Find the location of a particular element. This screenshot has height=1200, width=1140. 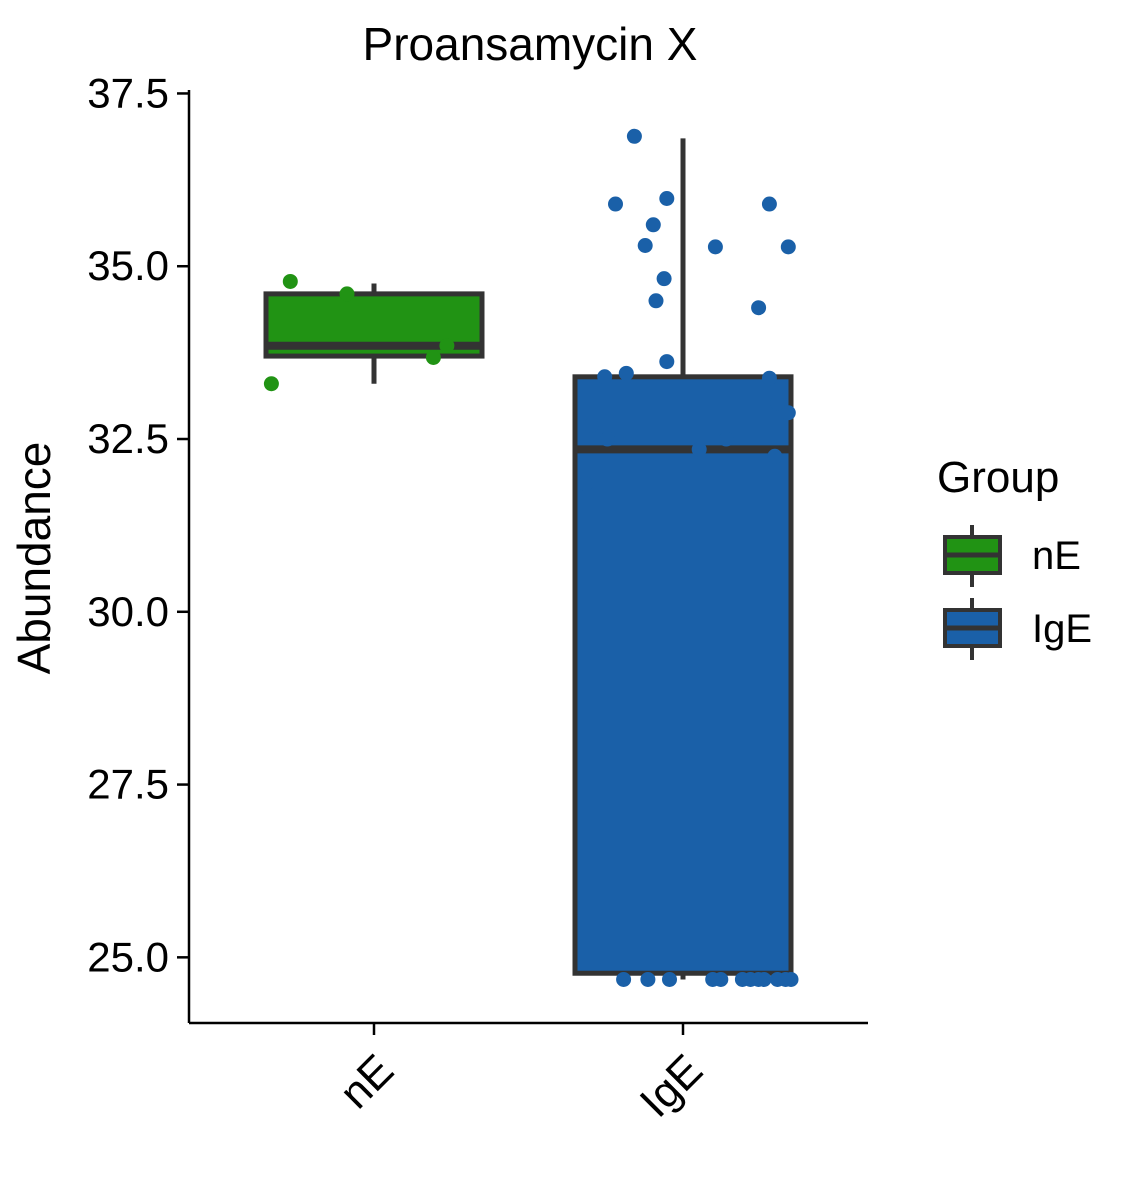

legend-entry-nE: nE is located at coordinates (1012, 556).